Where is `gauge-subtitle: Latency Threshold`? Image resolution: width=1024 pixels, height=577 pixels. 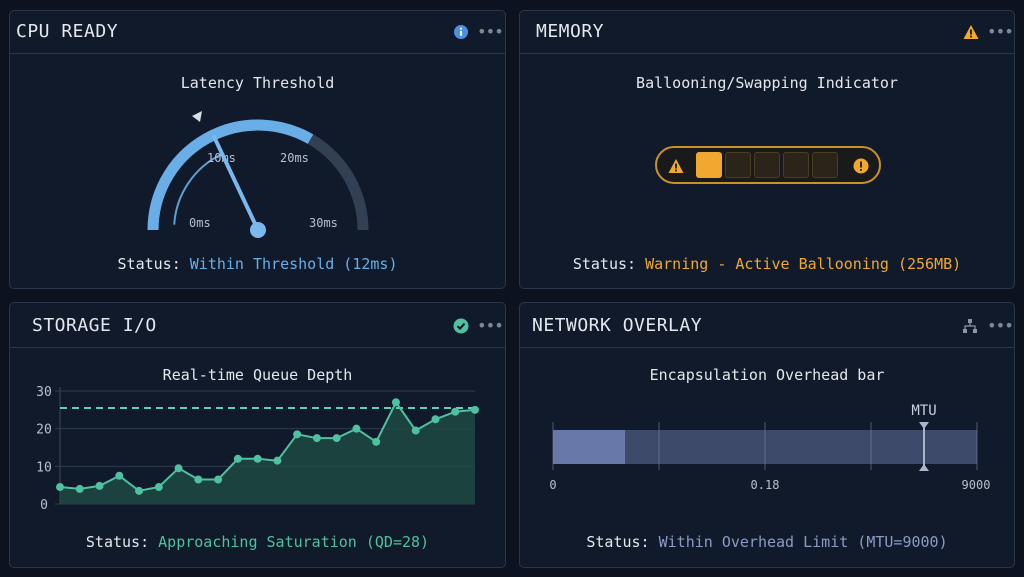
gauge-subtitle: Latency Threshold is located at coordinates (257, 83).